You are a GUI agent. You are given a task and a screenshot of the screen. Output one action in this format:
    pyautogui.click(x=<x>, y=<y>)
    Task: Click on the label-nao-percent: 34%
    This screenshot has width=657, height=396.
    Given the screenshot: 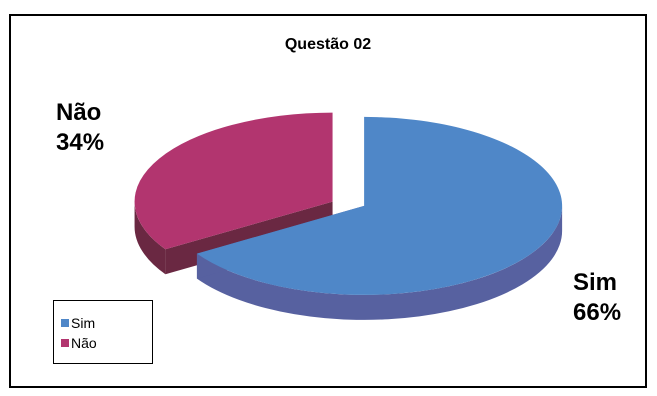 What is the action you would take?
    pyautogui.click(x=80, y=142)
    